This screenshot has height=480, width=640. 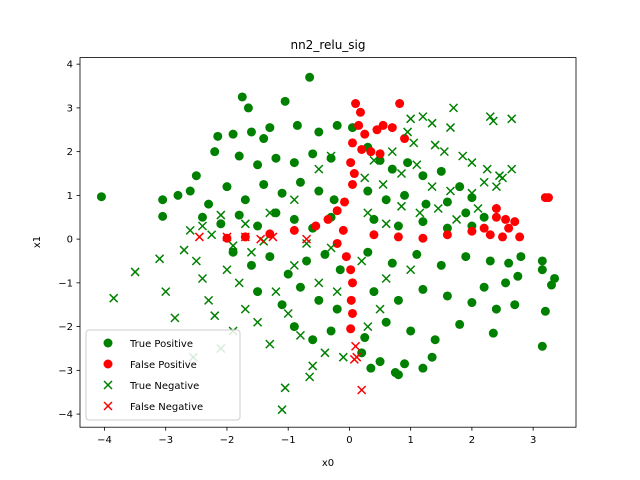 What do you see at coordinates (70, 108) in the screenshot?
I see `y-tick-label: 3` at bounding box center [70, 108].